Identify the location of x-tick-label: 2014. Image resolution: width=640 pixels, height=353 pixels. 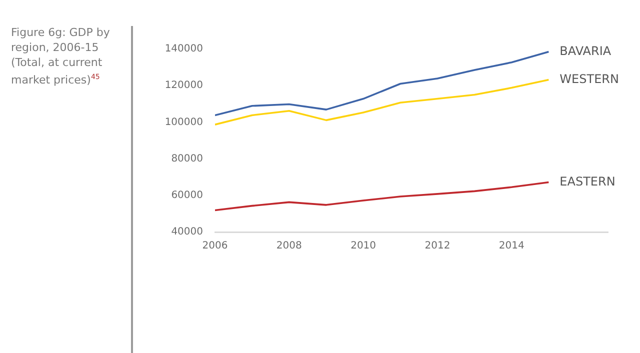
(511, 246).